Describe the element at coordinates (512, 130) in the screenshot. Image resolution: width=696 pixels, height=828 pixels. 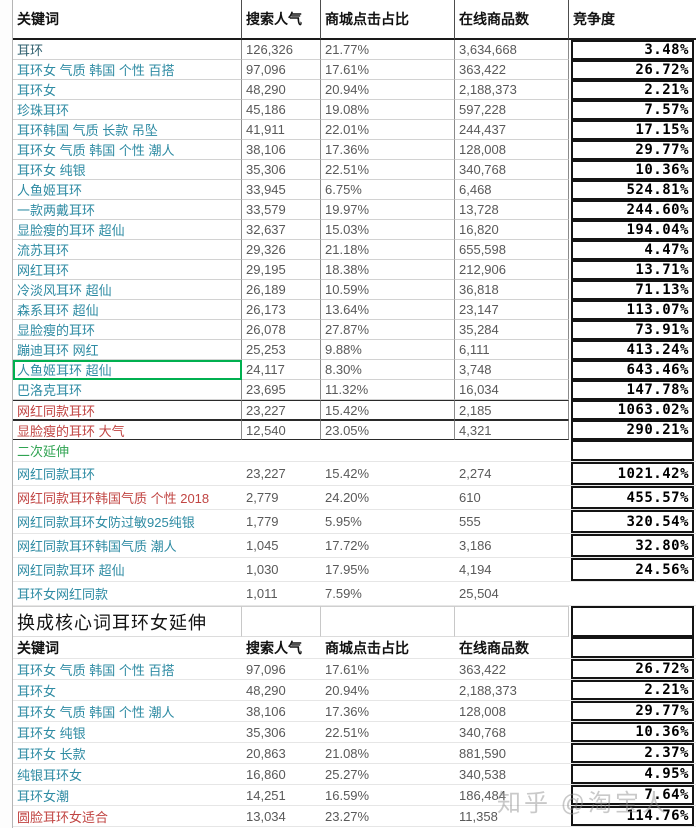
I see `online-products-cell: 244,437` at that location.